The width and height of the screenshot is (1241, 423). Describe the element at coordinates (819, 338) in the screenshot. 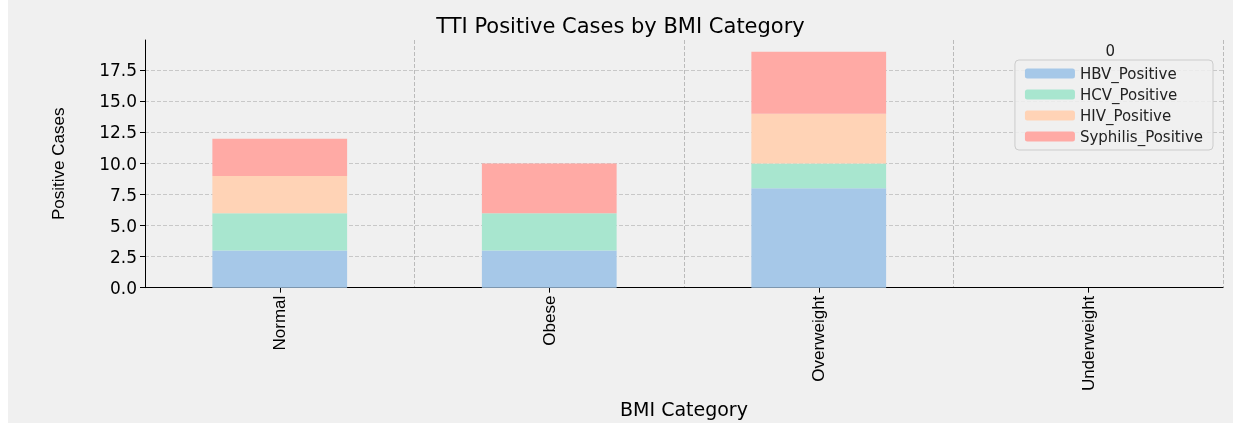

I see `x-tick-label: Overweight` at that location.